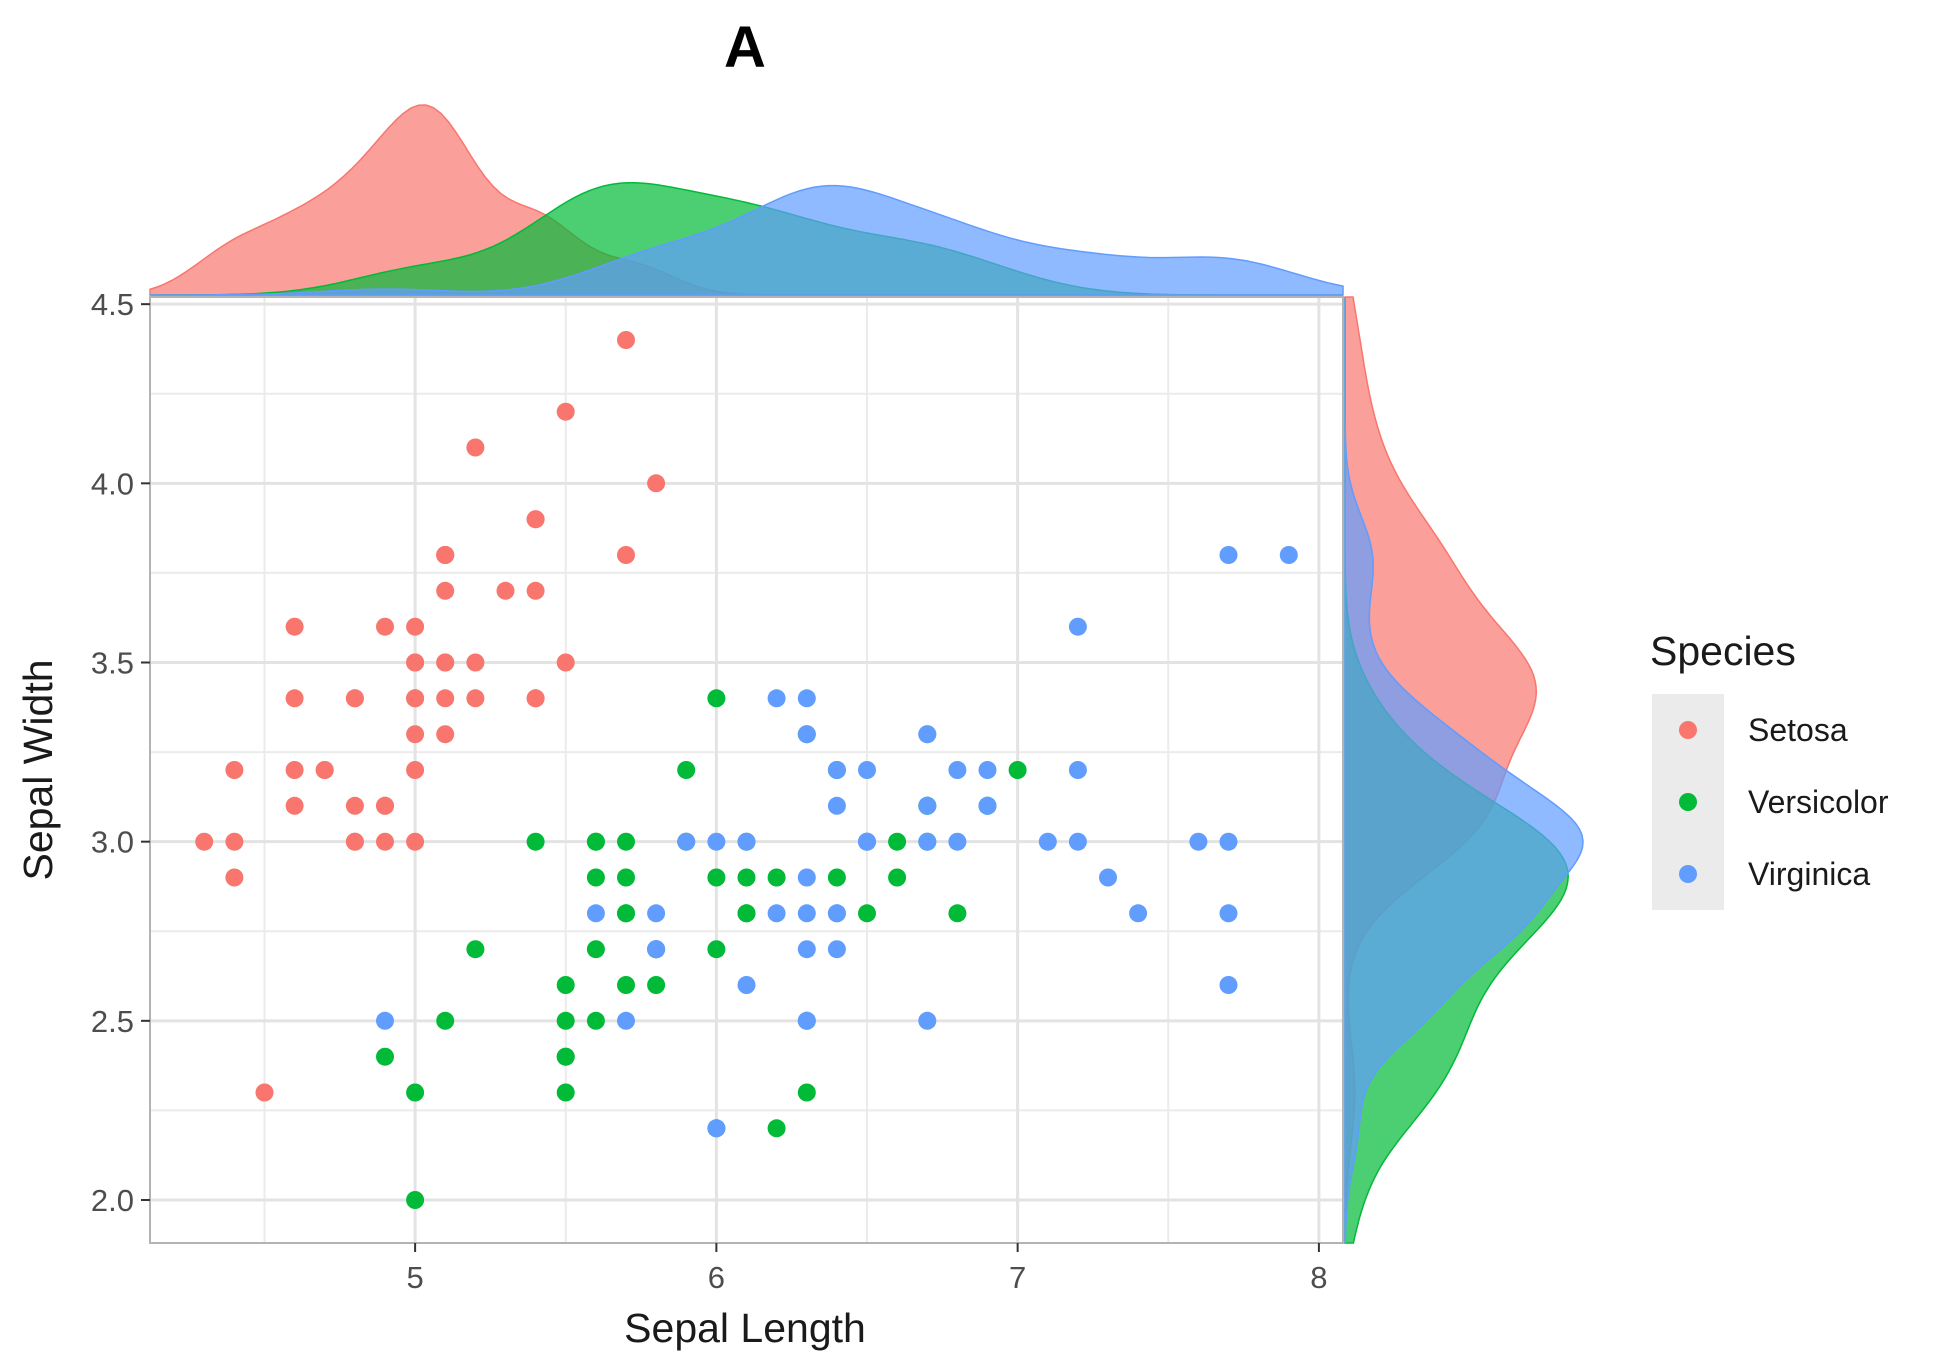 The height and width of the screenshot is (1362, 1938). I want to click on legend-title: Species, so click(1723, 651).